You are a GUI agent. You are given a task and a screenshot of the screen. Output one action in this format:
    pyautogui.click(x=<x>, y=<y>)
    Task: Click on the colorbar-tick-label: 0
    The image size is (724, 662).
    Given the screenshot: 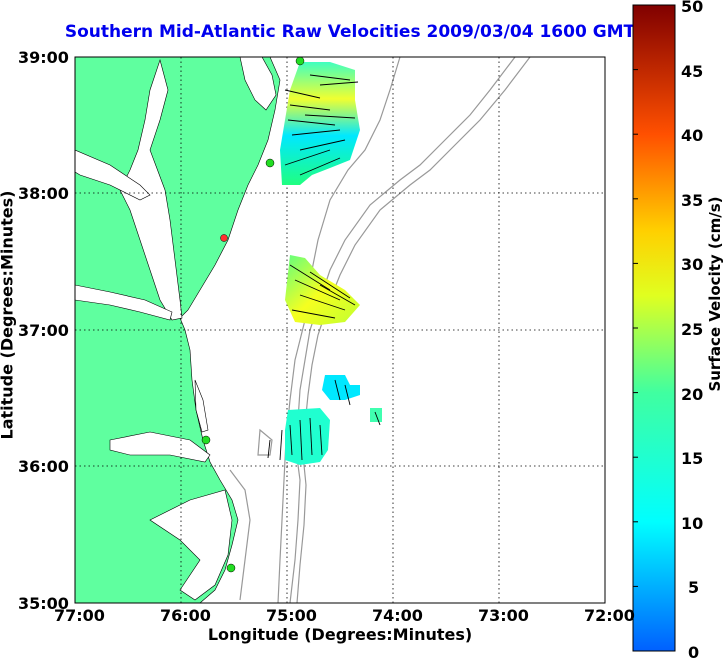 What is the action you would take?
    pyautogui.click(x=694, y=652)
    